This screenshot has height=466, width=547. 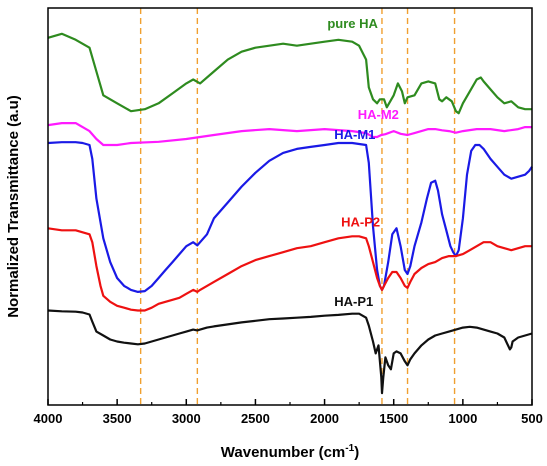 What do you see at coordinates (324, 418) in the screenshot?
I see `x-tick-label: 2000` at bounding box center [324, 418].